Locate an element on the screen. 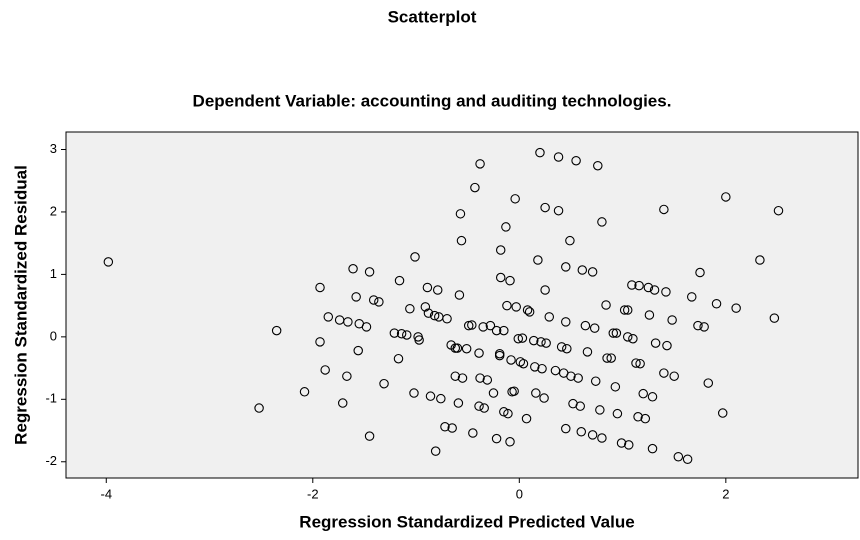  y-tick-label: 1 is located at coordinates (53, 273).